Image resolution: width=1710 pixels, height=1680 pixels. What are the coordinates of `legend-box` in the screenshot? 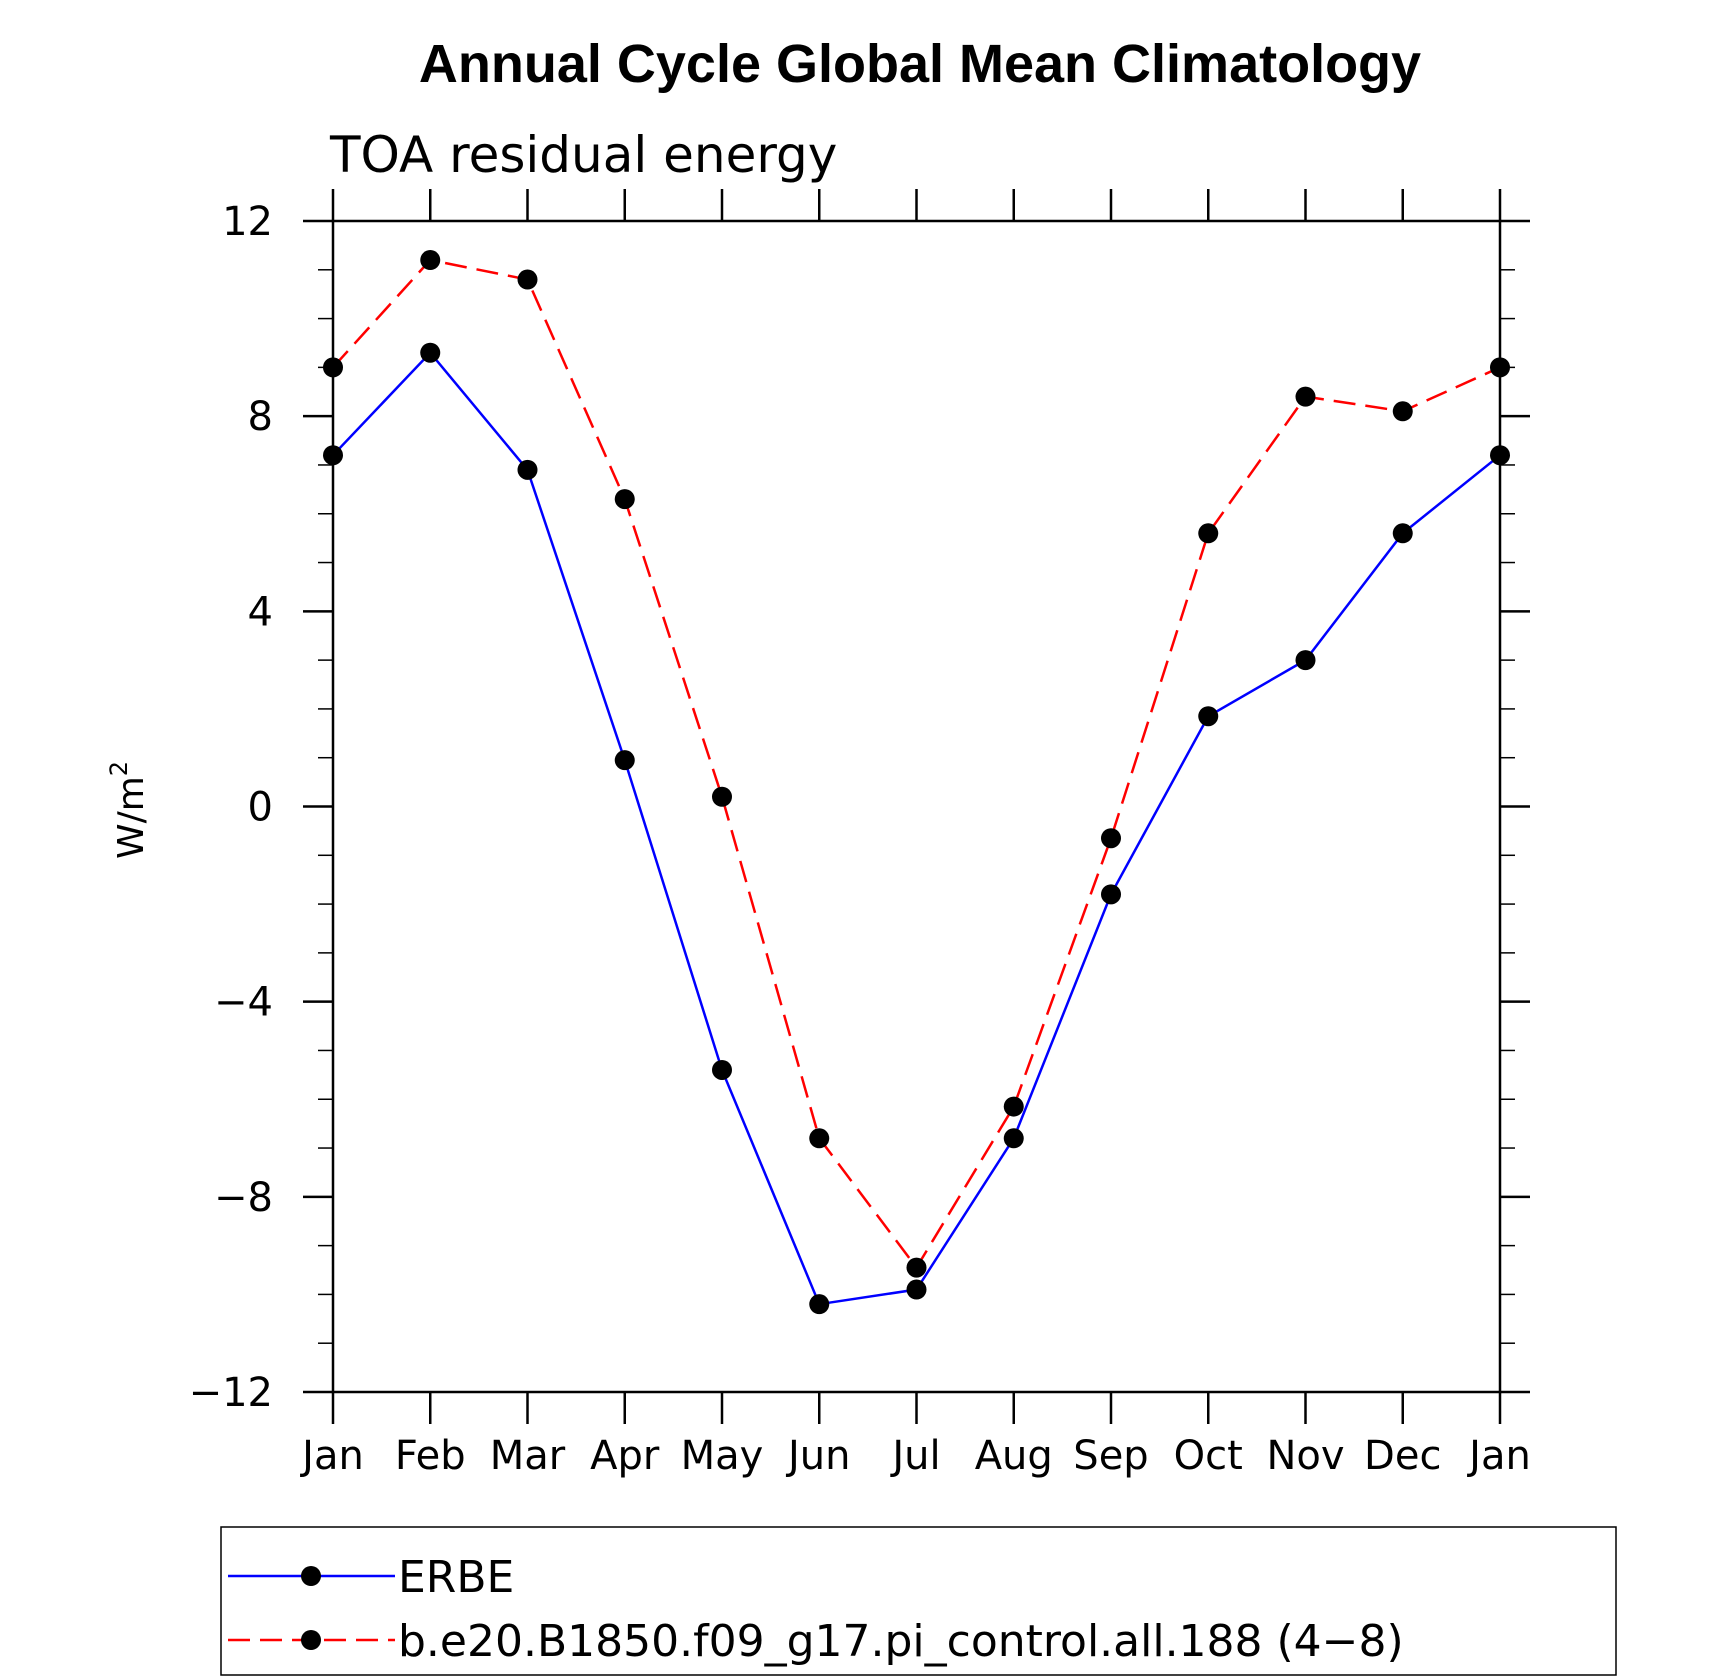 It's located at (918, 1601).